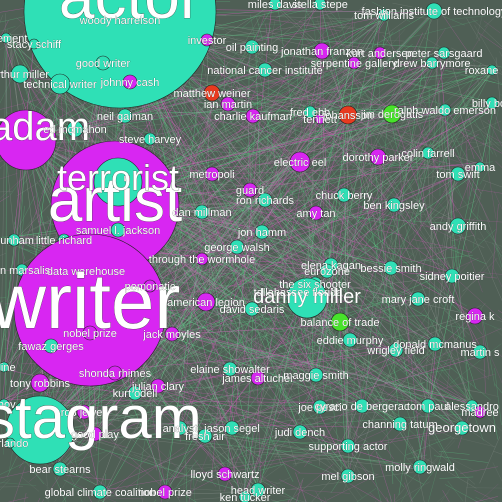 Image resolution: width=502 pixels, height=502 pixels. What do you see at coordinates (90, 333) in the screenshot?
I see `graph-node-nobel` at bounding box center [90, 333].